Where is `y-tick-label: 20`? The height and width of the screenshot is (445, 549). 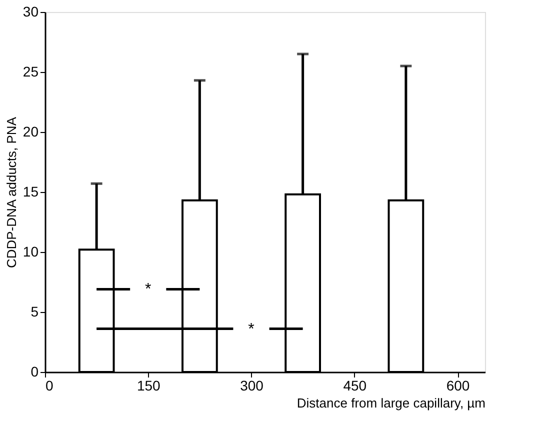 y-tick-label: 20 is located at coordinates (30, 132).